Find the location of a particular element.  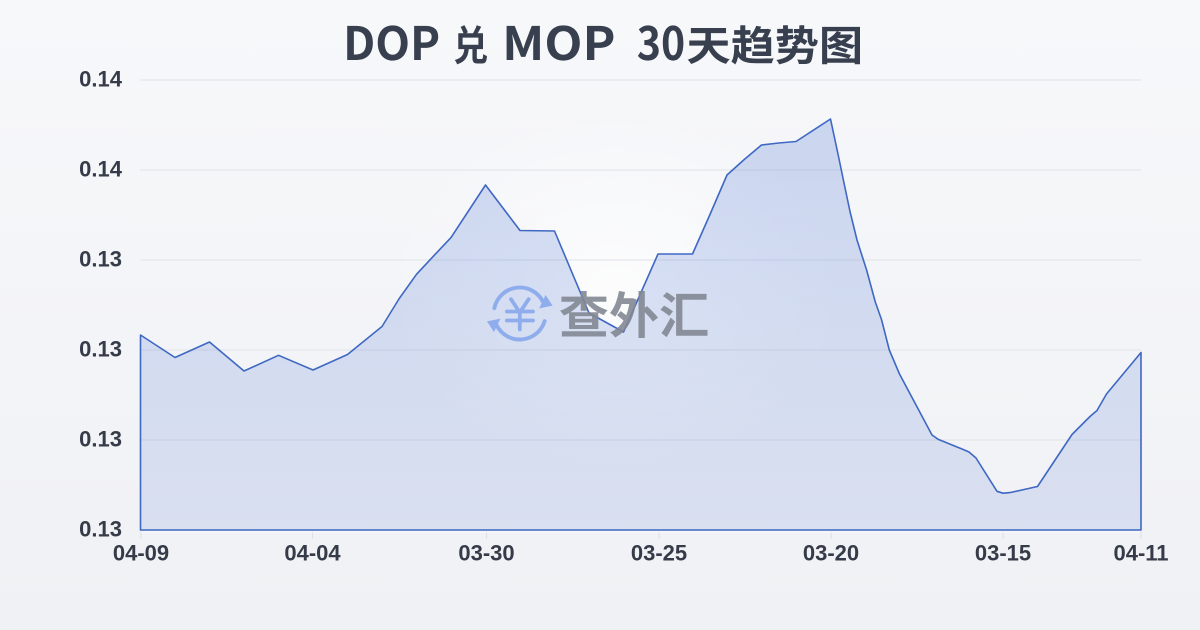

svg-text: 03-25 is located at coordinates (659, 553).